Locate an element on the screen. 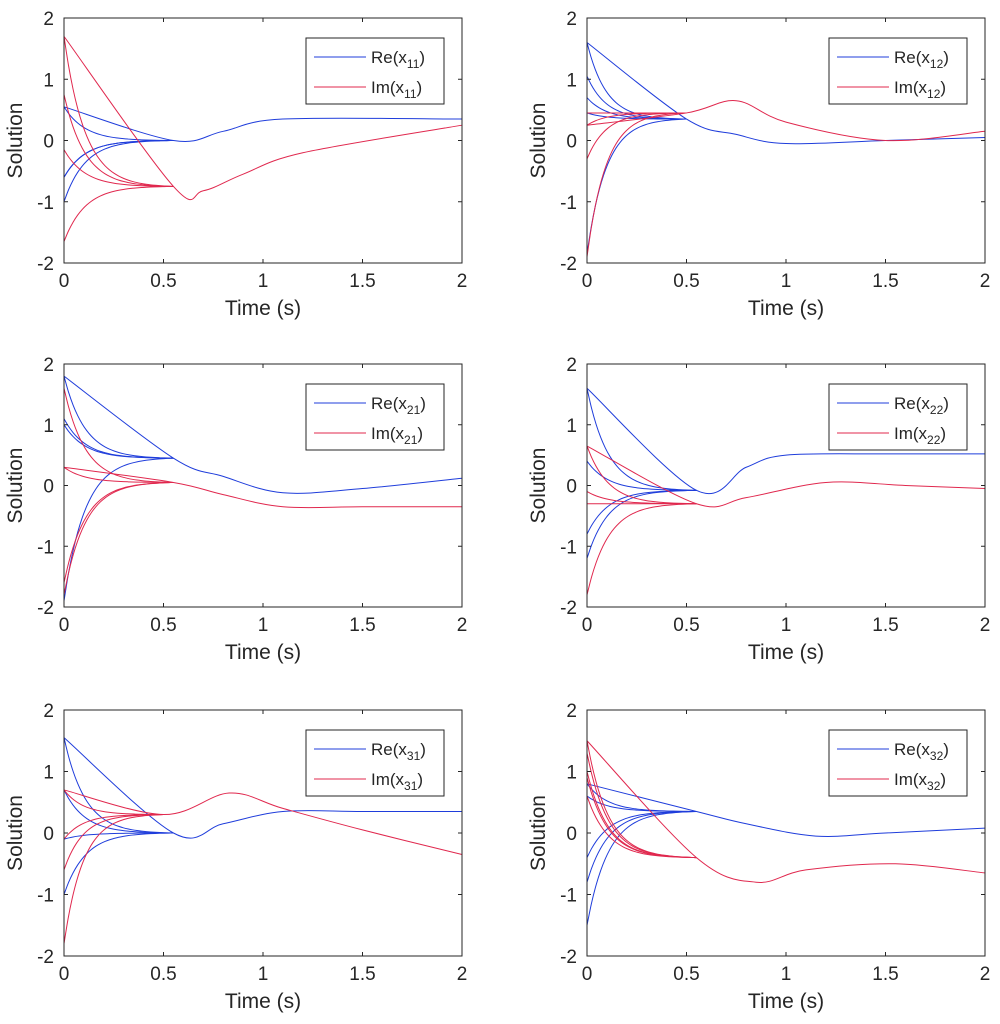  legend-label-real: Re(x22) is located at coordinates (921, 405).